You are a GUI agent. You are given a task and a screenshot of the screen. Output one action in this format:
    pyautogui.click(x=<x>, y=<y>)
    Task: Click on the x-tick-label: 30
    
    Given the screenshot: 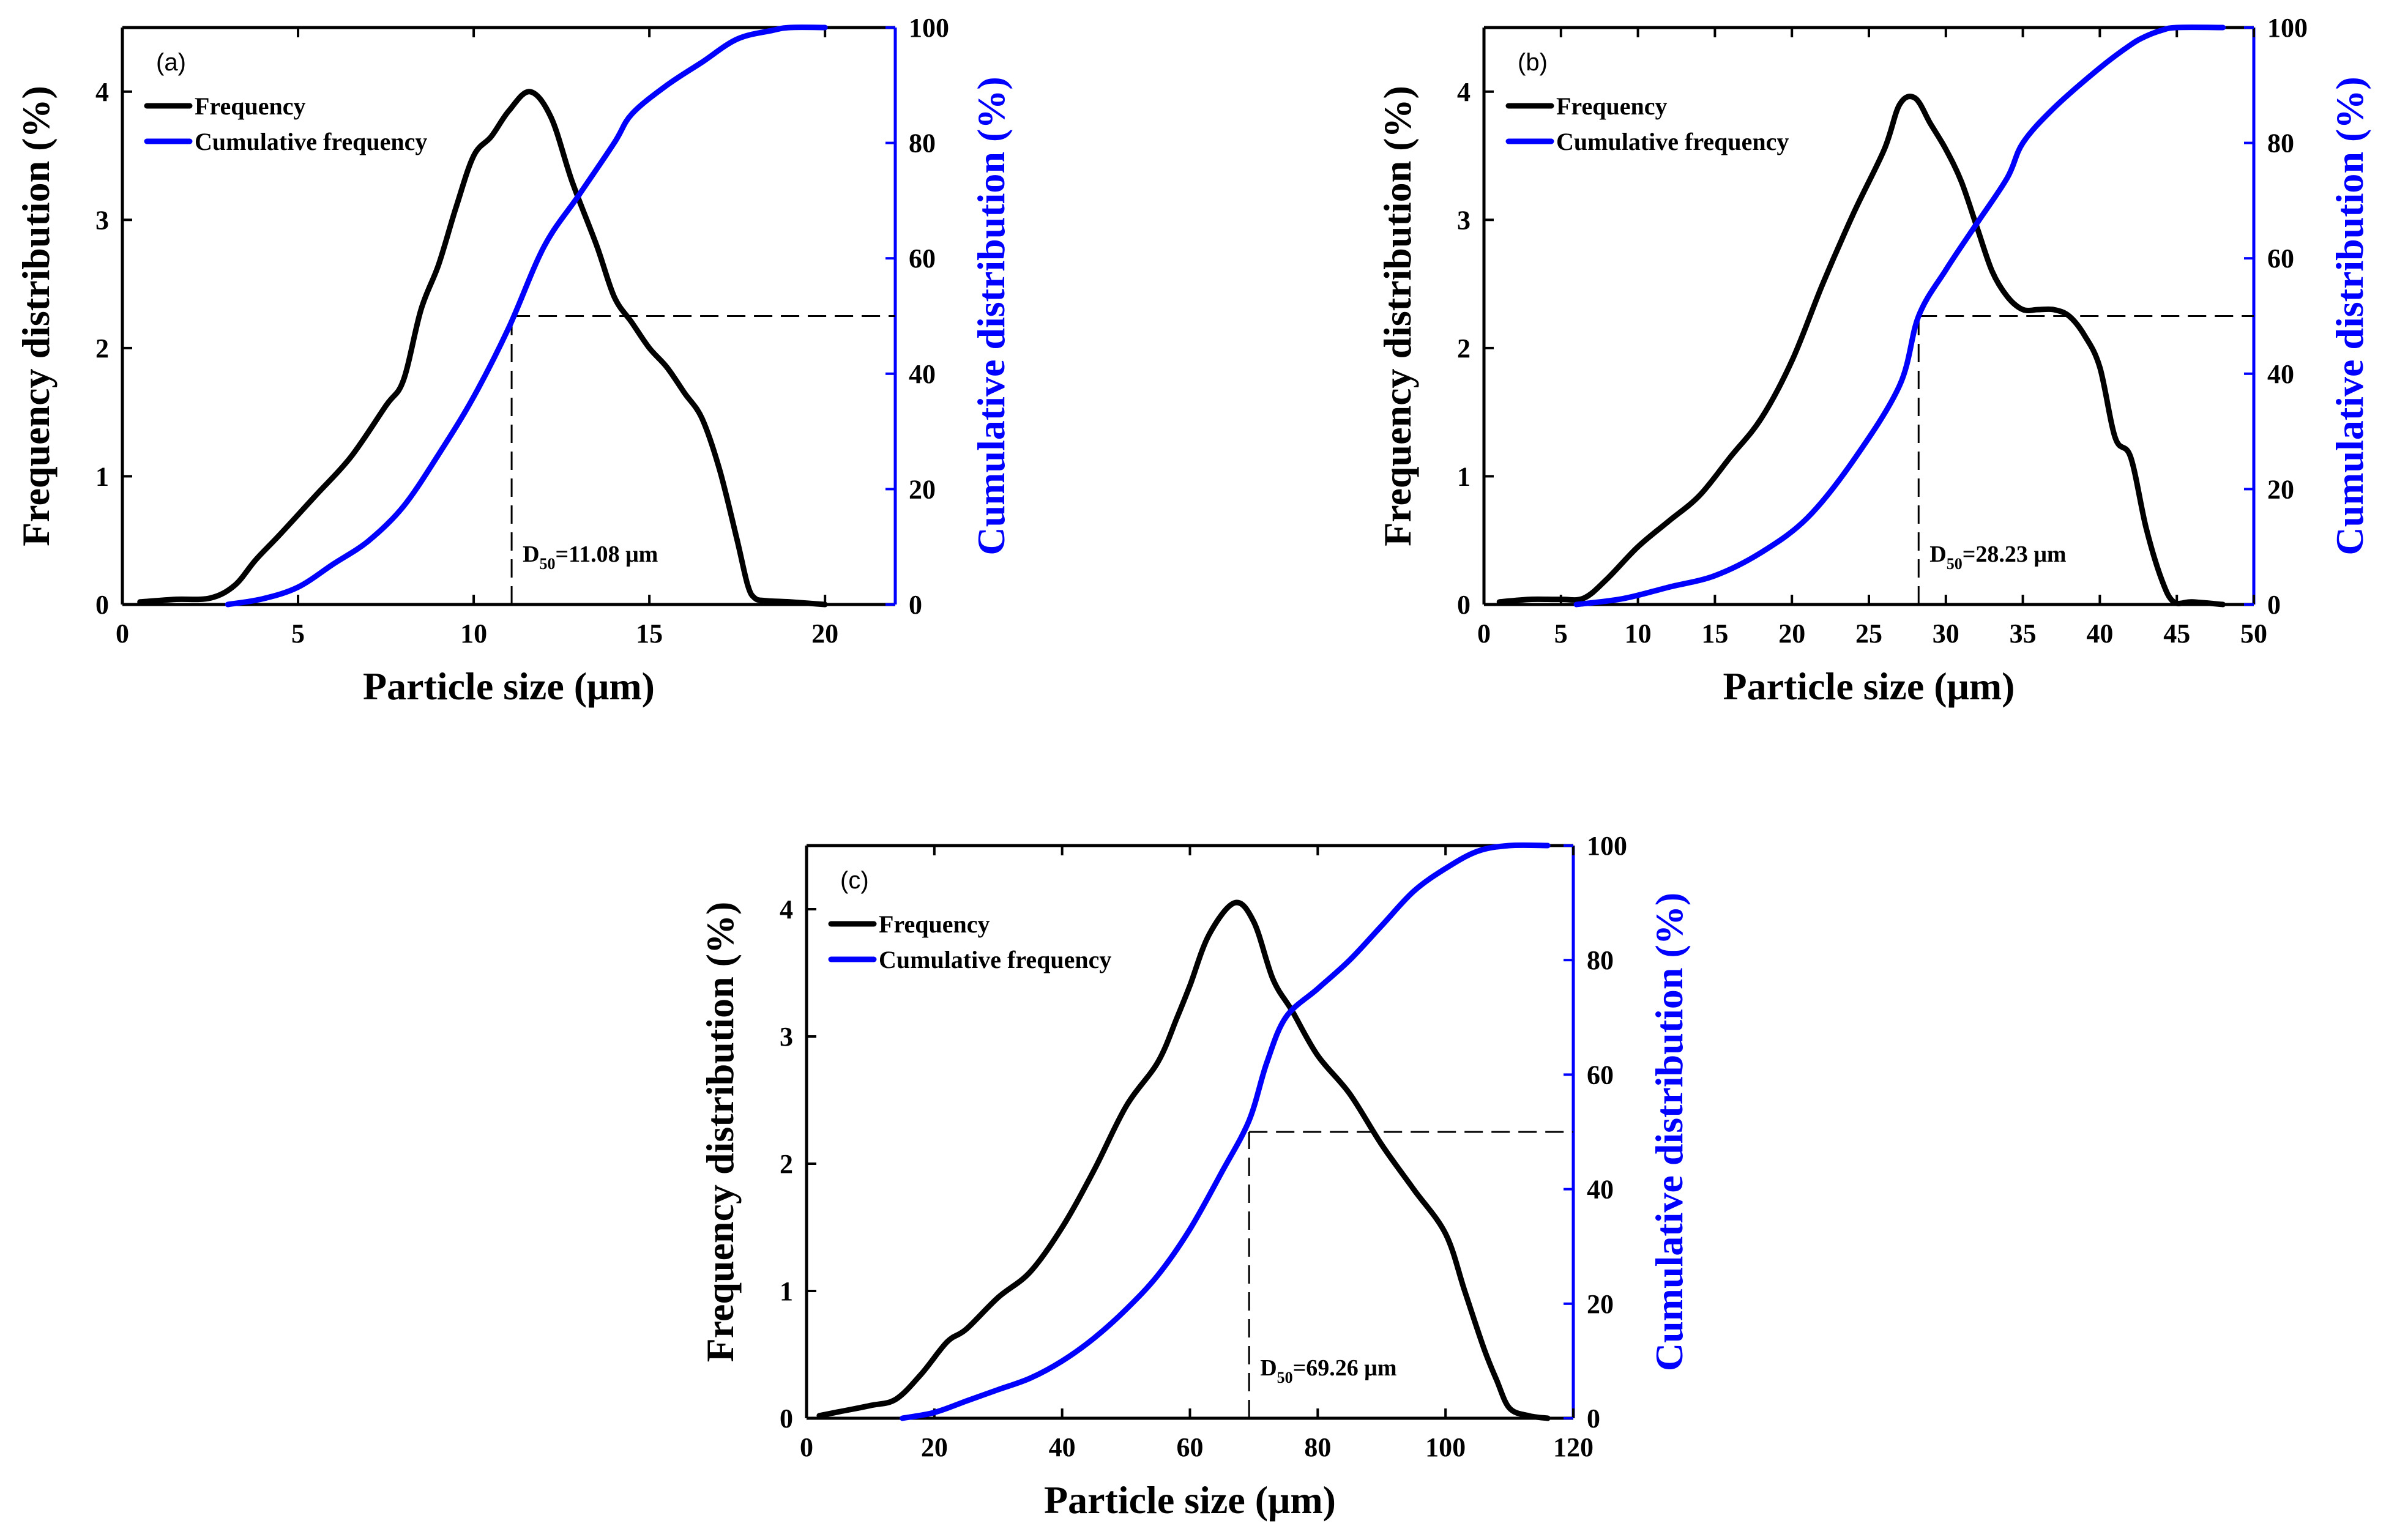 What is the action you would take?
    pyautogui.click(x=1946, y=634)
    